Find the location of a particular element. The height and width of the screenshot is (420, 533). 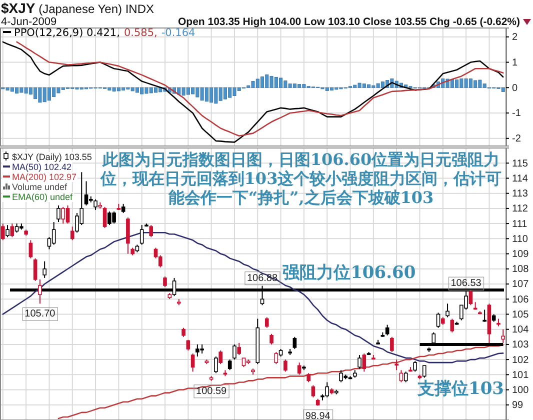

y-tick-label: 101 is located at coordinates (521, 375).